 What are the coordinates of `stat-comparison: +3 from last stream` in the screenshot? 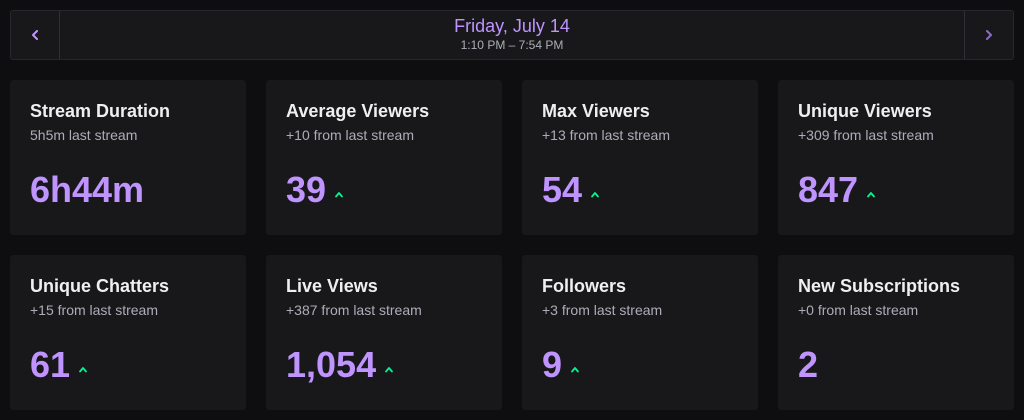 It's located at (602, 310).